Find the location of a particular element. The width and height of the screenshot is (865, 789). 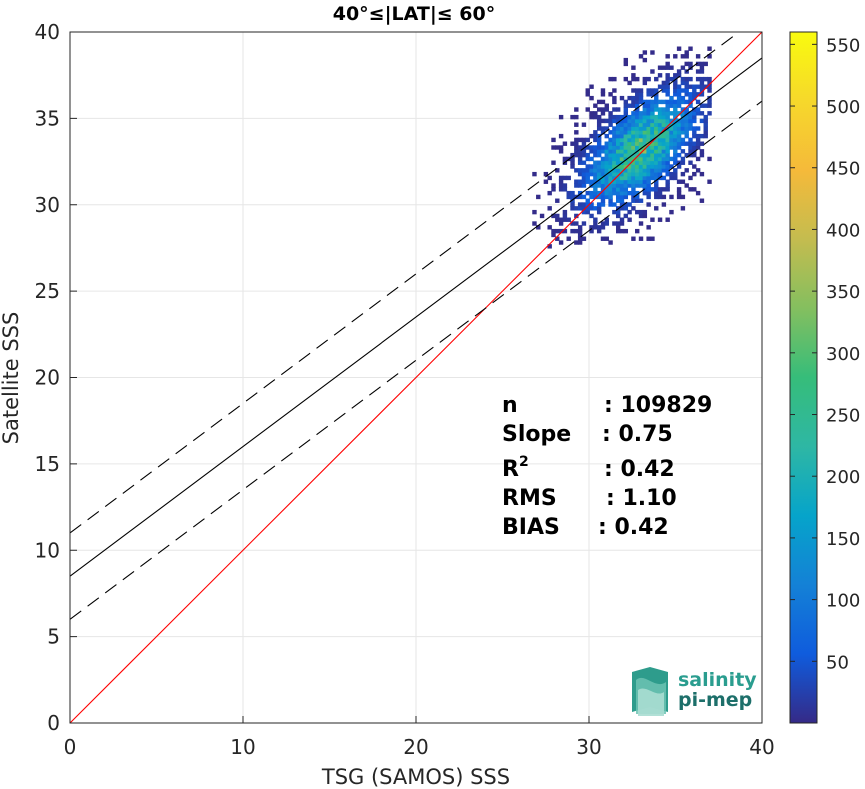

x-axis-ticks: 0 10 20 30 40 is located at coordinates (419, 737).